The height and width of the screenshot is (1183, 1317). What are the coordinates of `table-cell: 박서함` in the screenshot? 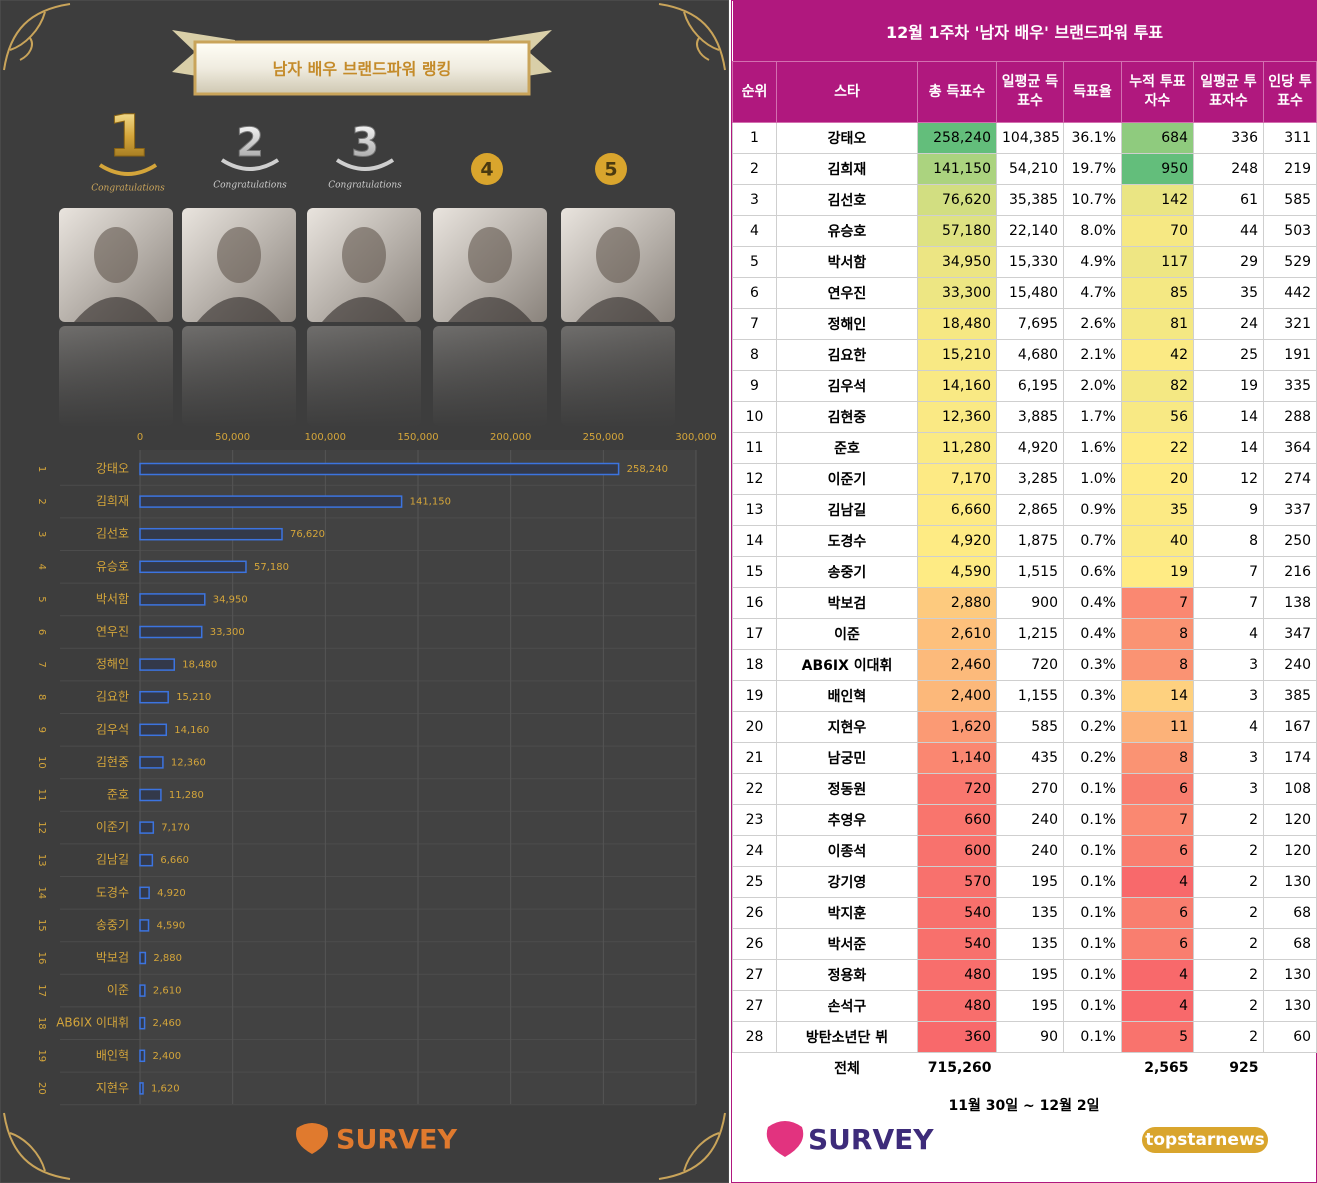 It's located at (847, 262).